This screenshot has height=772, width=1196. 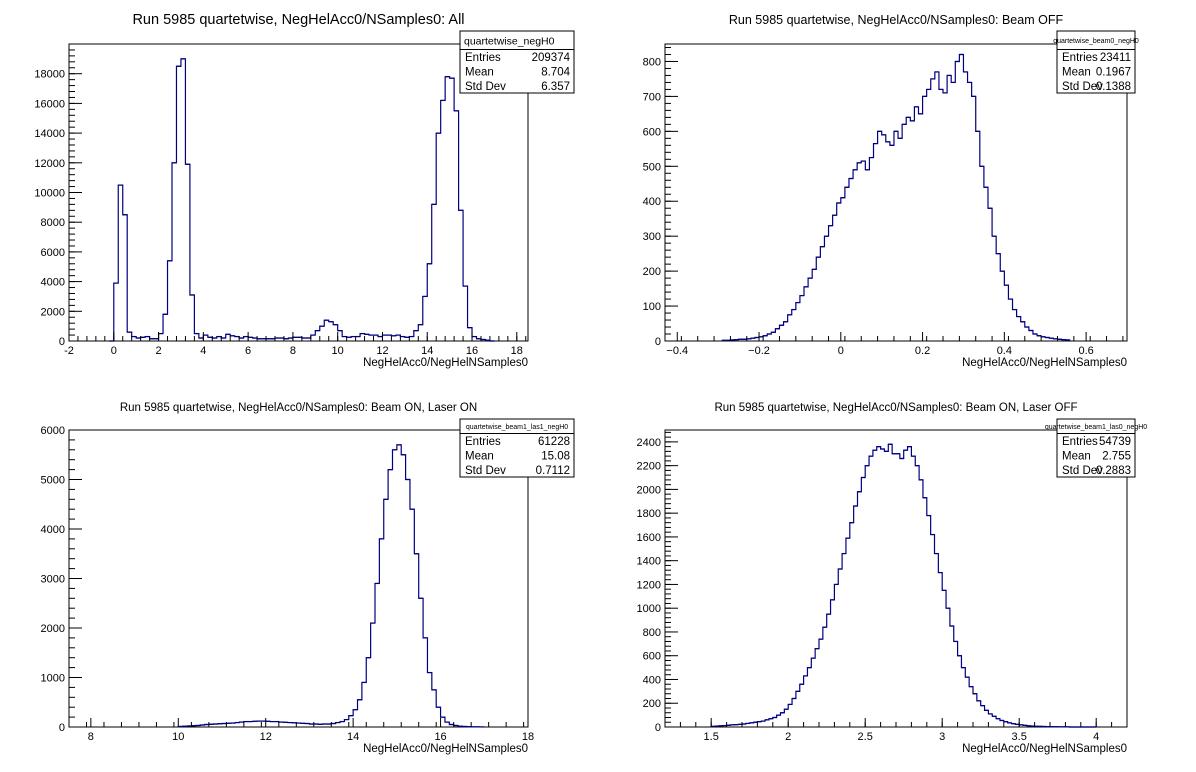 I want to click on stats-value: 2.755, so click(x=1116, y=457).